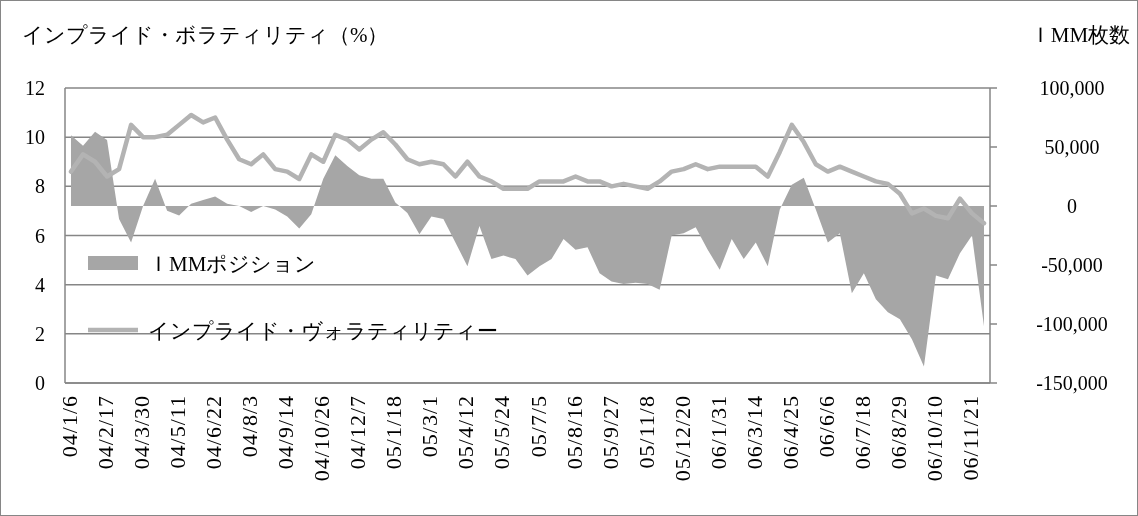  Describe the element at coordinates (934, 438) in the screenshot. I see `x-tick-label: 06/10/10` at that location.